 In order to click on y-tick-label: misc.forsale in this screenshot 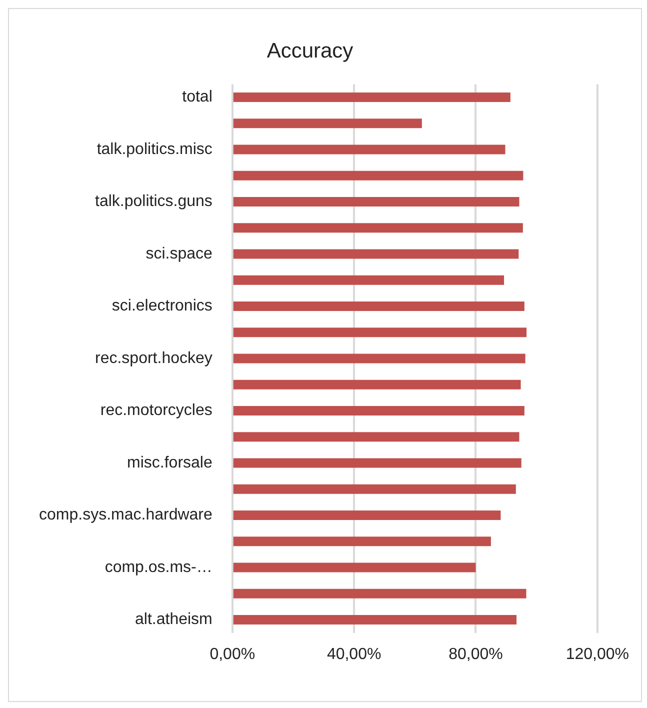, I will do `click(169, 463)`.